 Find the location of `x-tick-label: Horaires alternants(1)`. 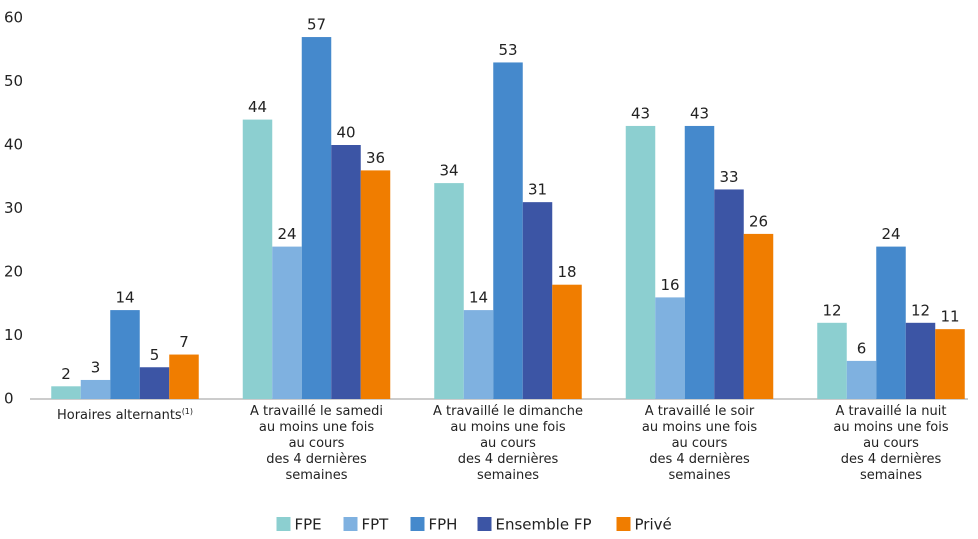

x-tick-label: Horaires alternants(1) is located at coordinates (125, 414).